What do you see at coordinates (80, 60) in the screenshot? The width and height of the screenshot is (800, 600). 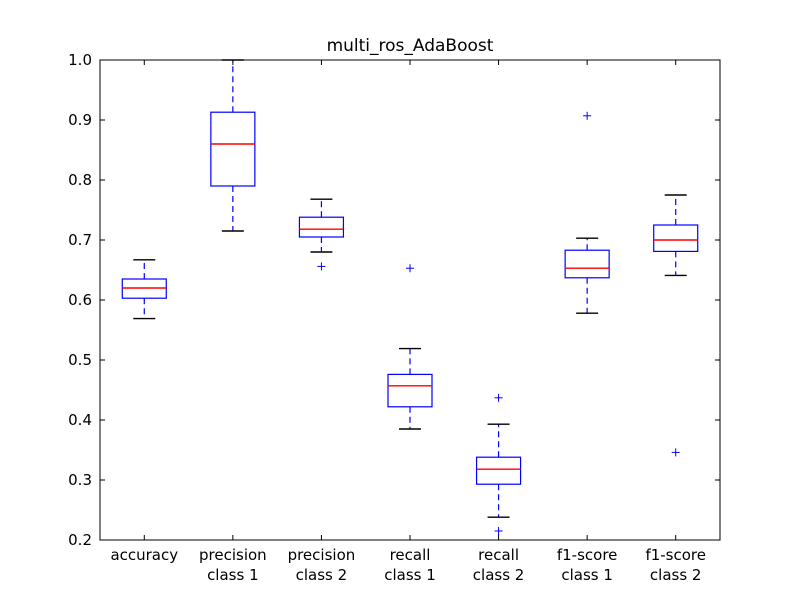 I see `y-tick-label: 1.0` at bounding box center [80, 60].